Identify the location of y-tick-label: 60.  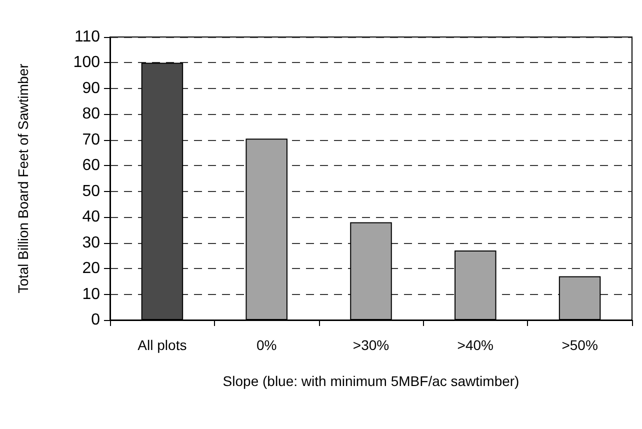
(91, 165).